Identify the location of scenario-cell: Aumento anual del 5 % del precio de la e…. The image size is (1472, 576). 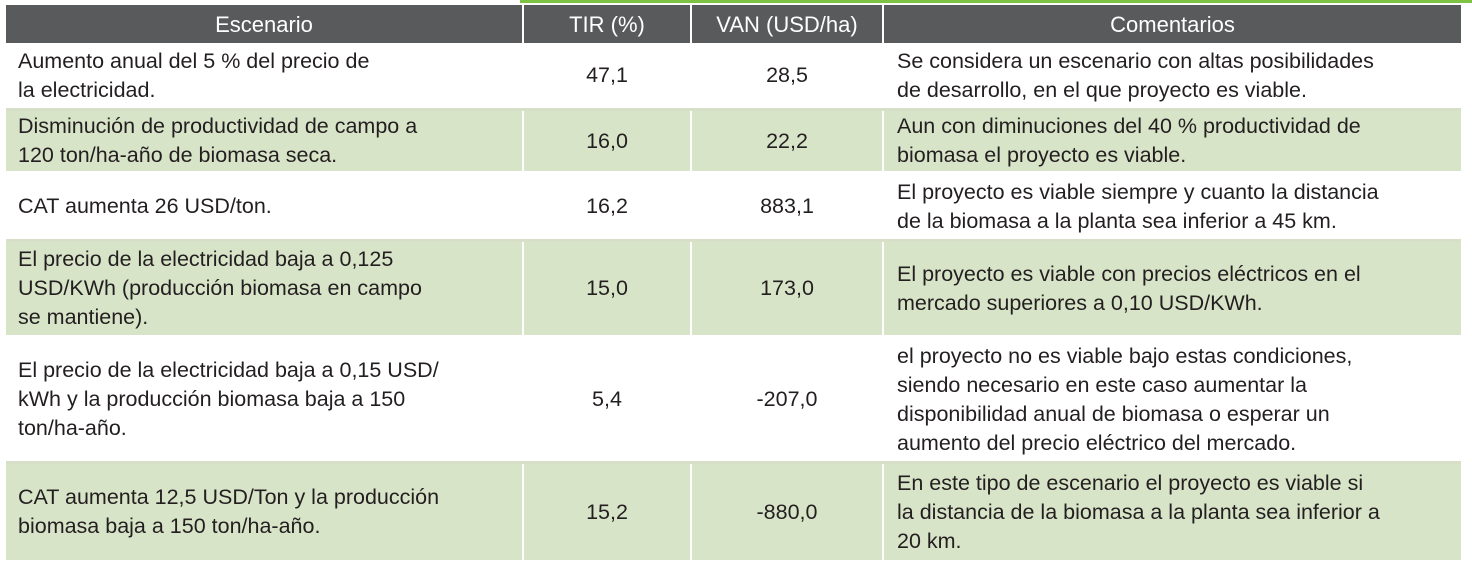
(265, 77).